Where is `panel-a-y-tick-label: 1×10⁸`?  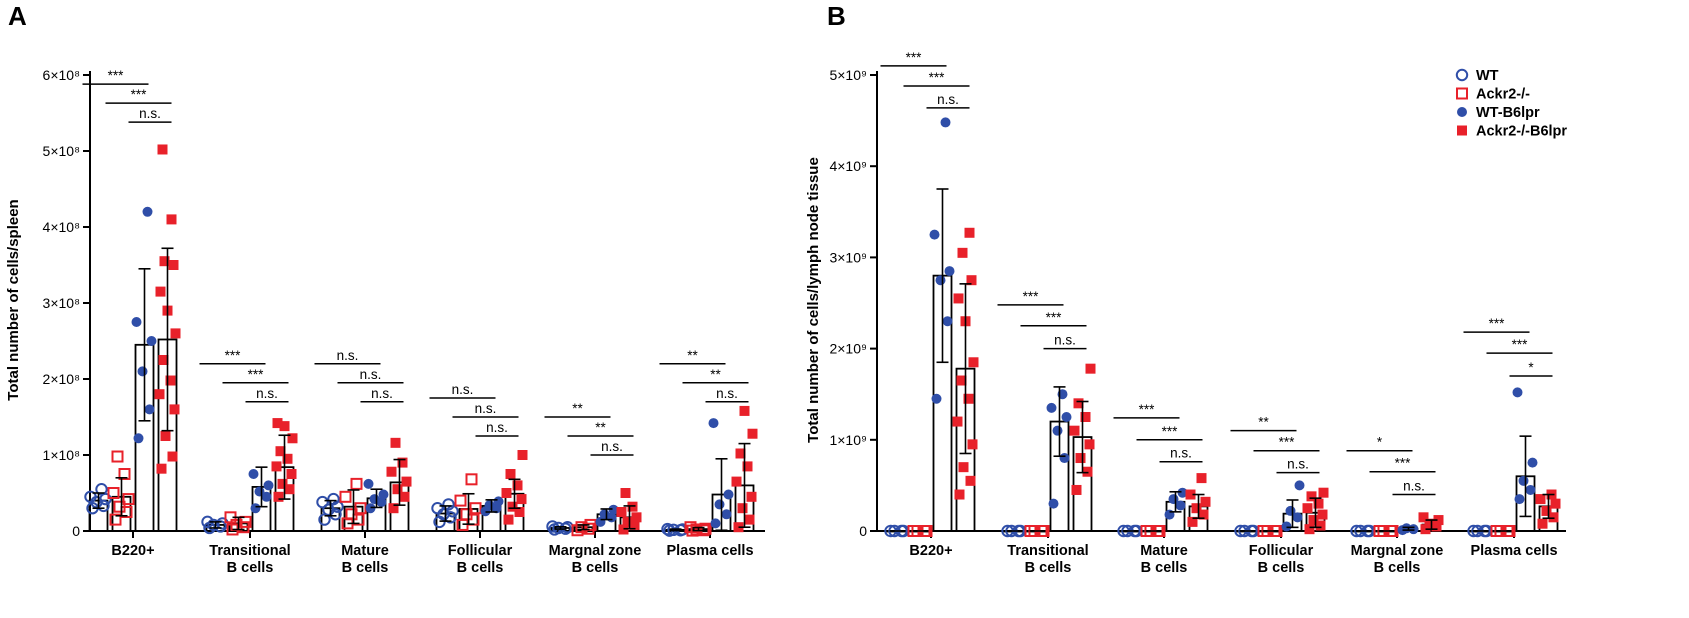 panel-a-y-tick-label: 1×10⁸ is located at coordinates (62, 455).